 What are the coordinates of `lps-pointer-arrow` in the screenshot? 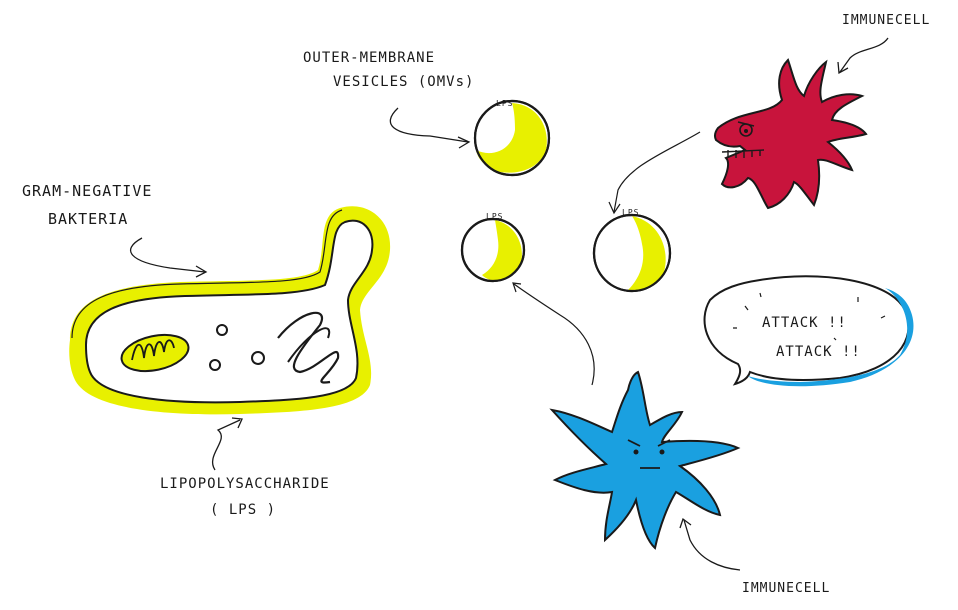 It's located at (226, 445).